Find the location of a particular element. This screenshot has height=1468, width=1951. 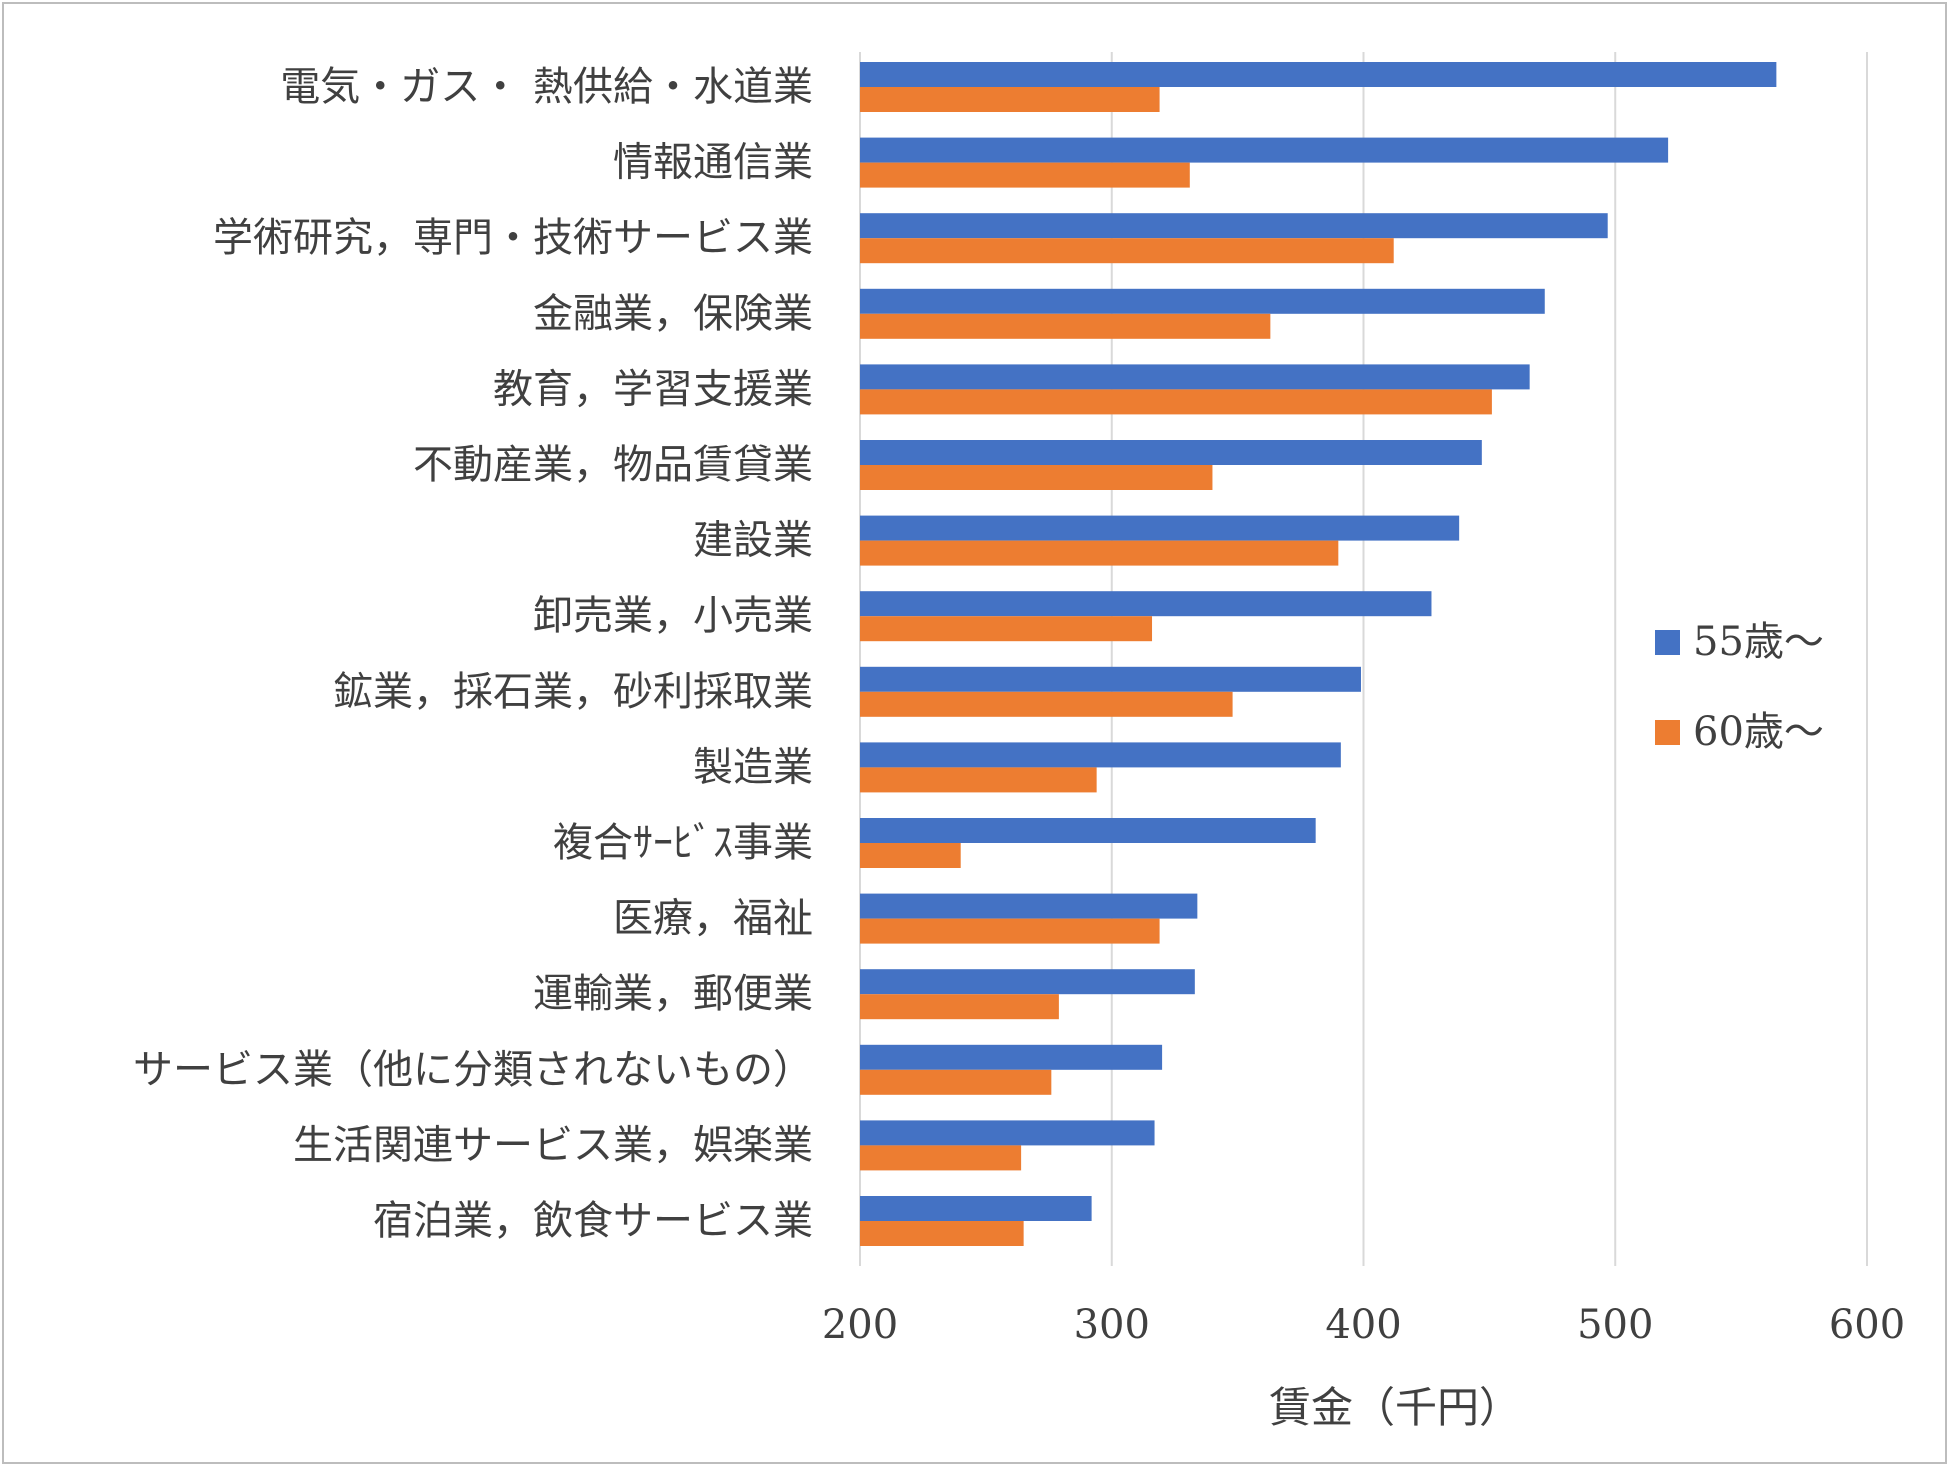

x-tick-labels: 200 300 400 500 600 is located at coordinates (1363, 1325).